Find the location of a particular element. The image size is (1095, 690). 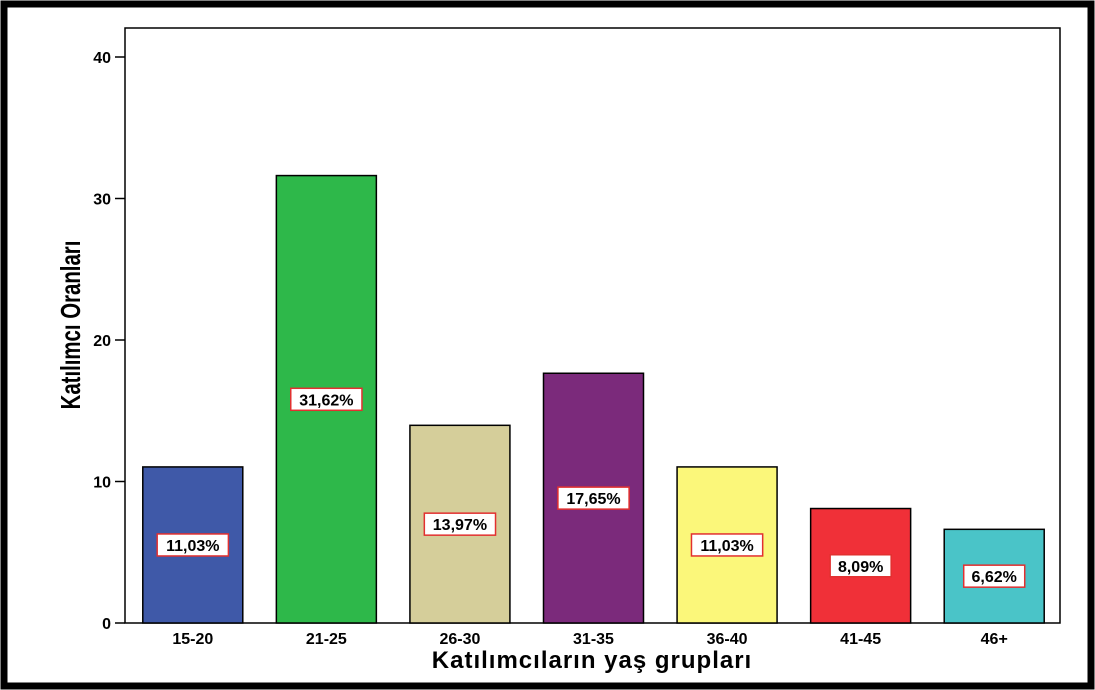

y-axis-title: Katılımcı Oranları is located at coordinates (71, 325).